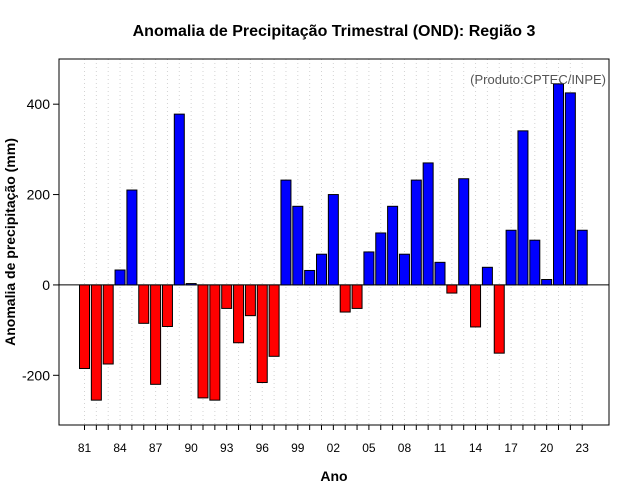 This screenshot has width=640, height=500. What do you see at coordinates (476, 306) in the screenshot?
I see `bar-2014` at bounding box center [476, 306].